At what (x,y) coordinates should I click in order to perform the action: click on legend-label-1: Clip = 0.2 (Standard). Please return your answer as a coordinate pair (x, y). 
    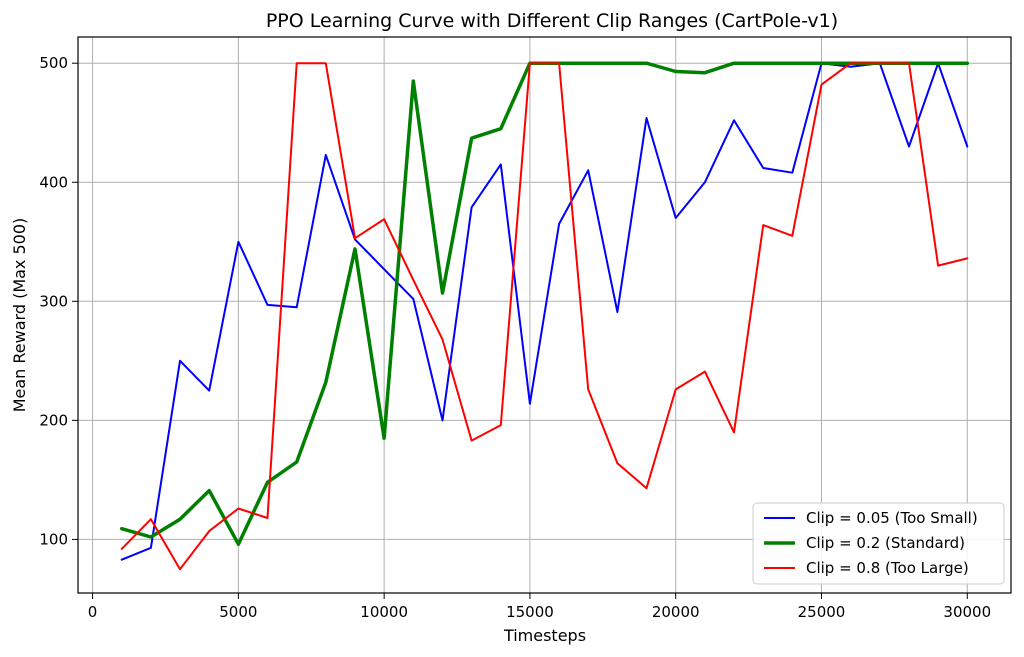
    Looking at the image, I should click on (885, 543).